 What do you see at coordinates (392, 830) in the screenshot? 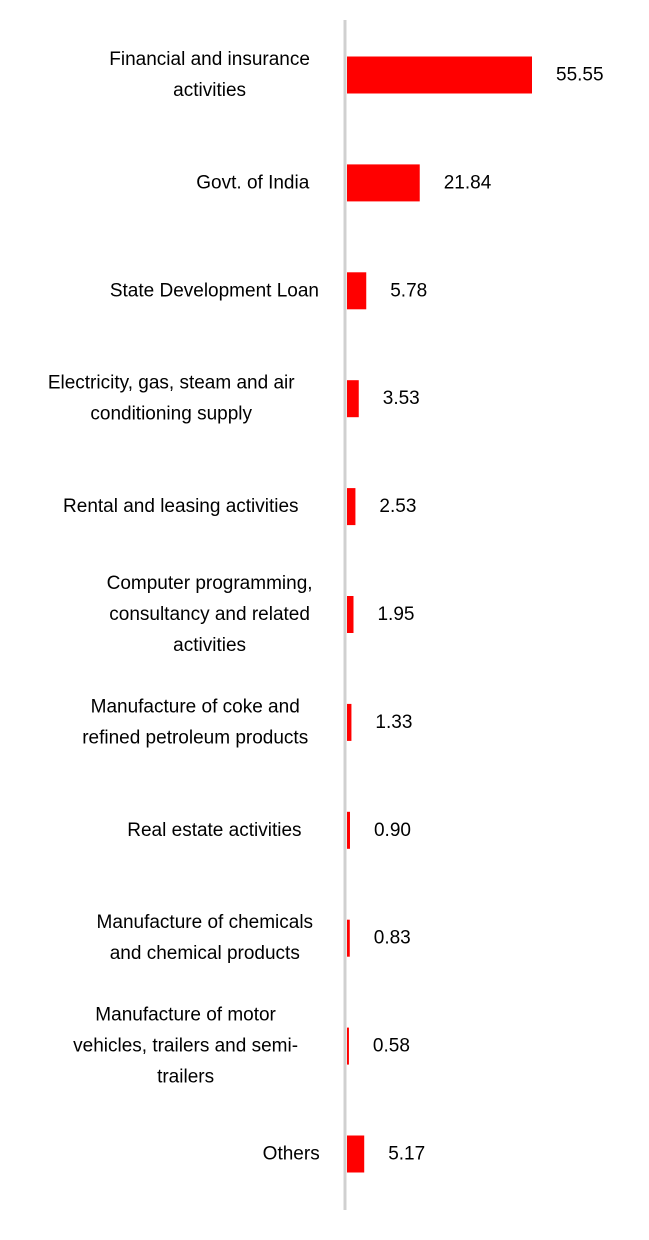
I see `data-label: 0.90` at bounding box center [392, 830].